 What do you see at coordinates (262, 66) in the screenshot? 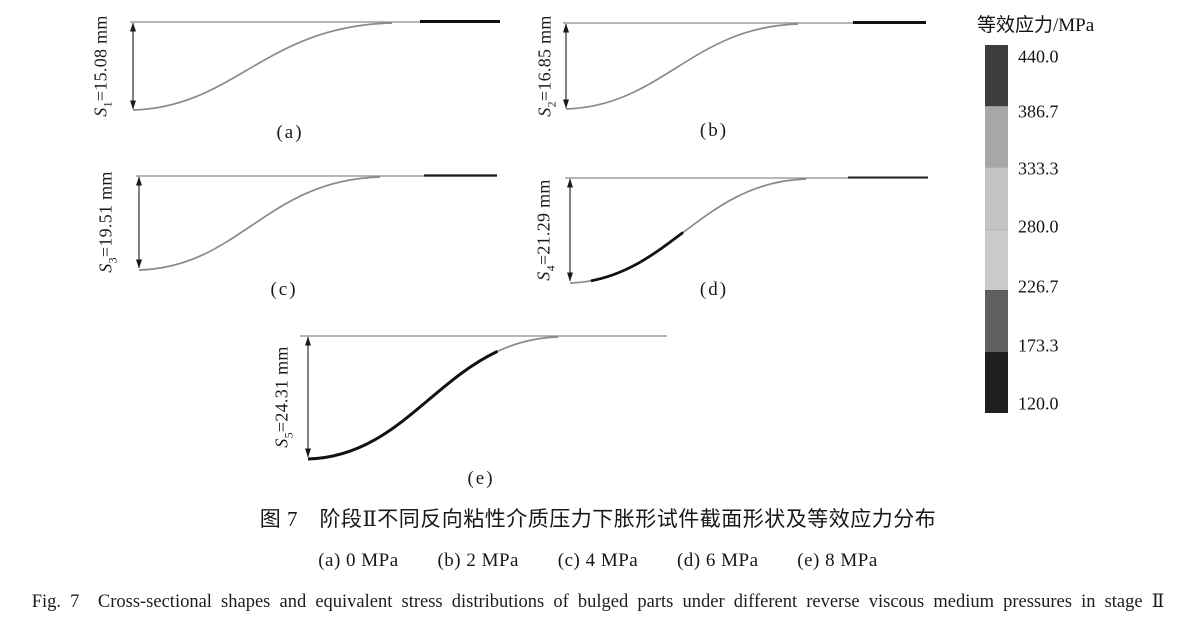
I see `subfig-a-curve` at bounding box center [262, 66].